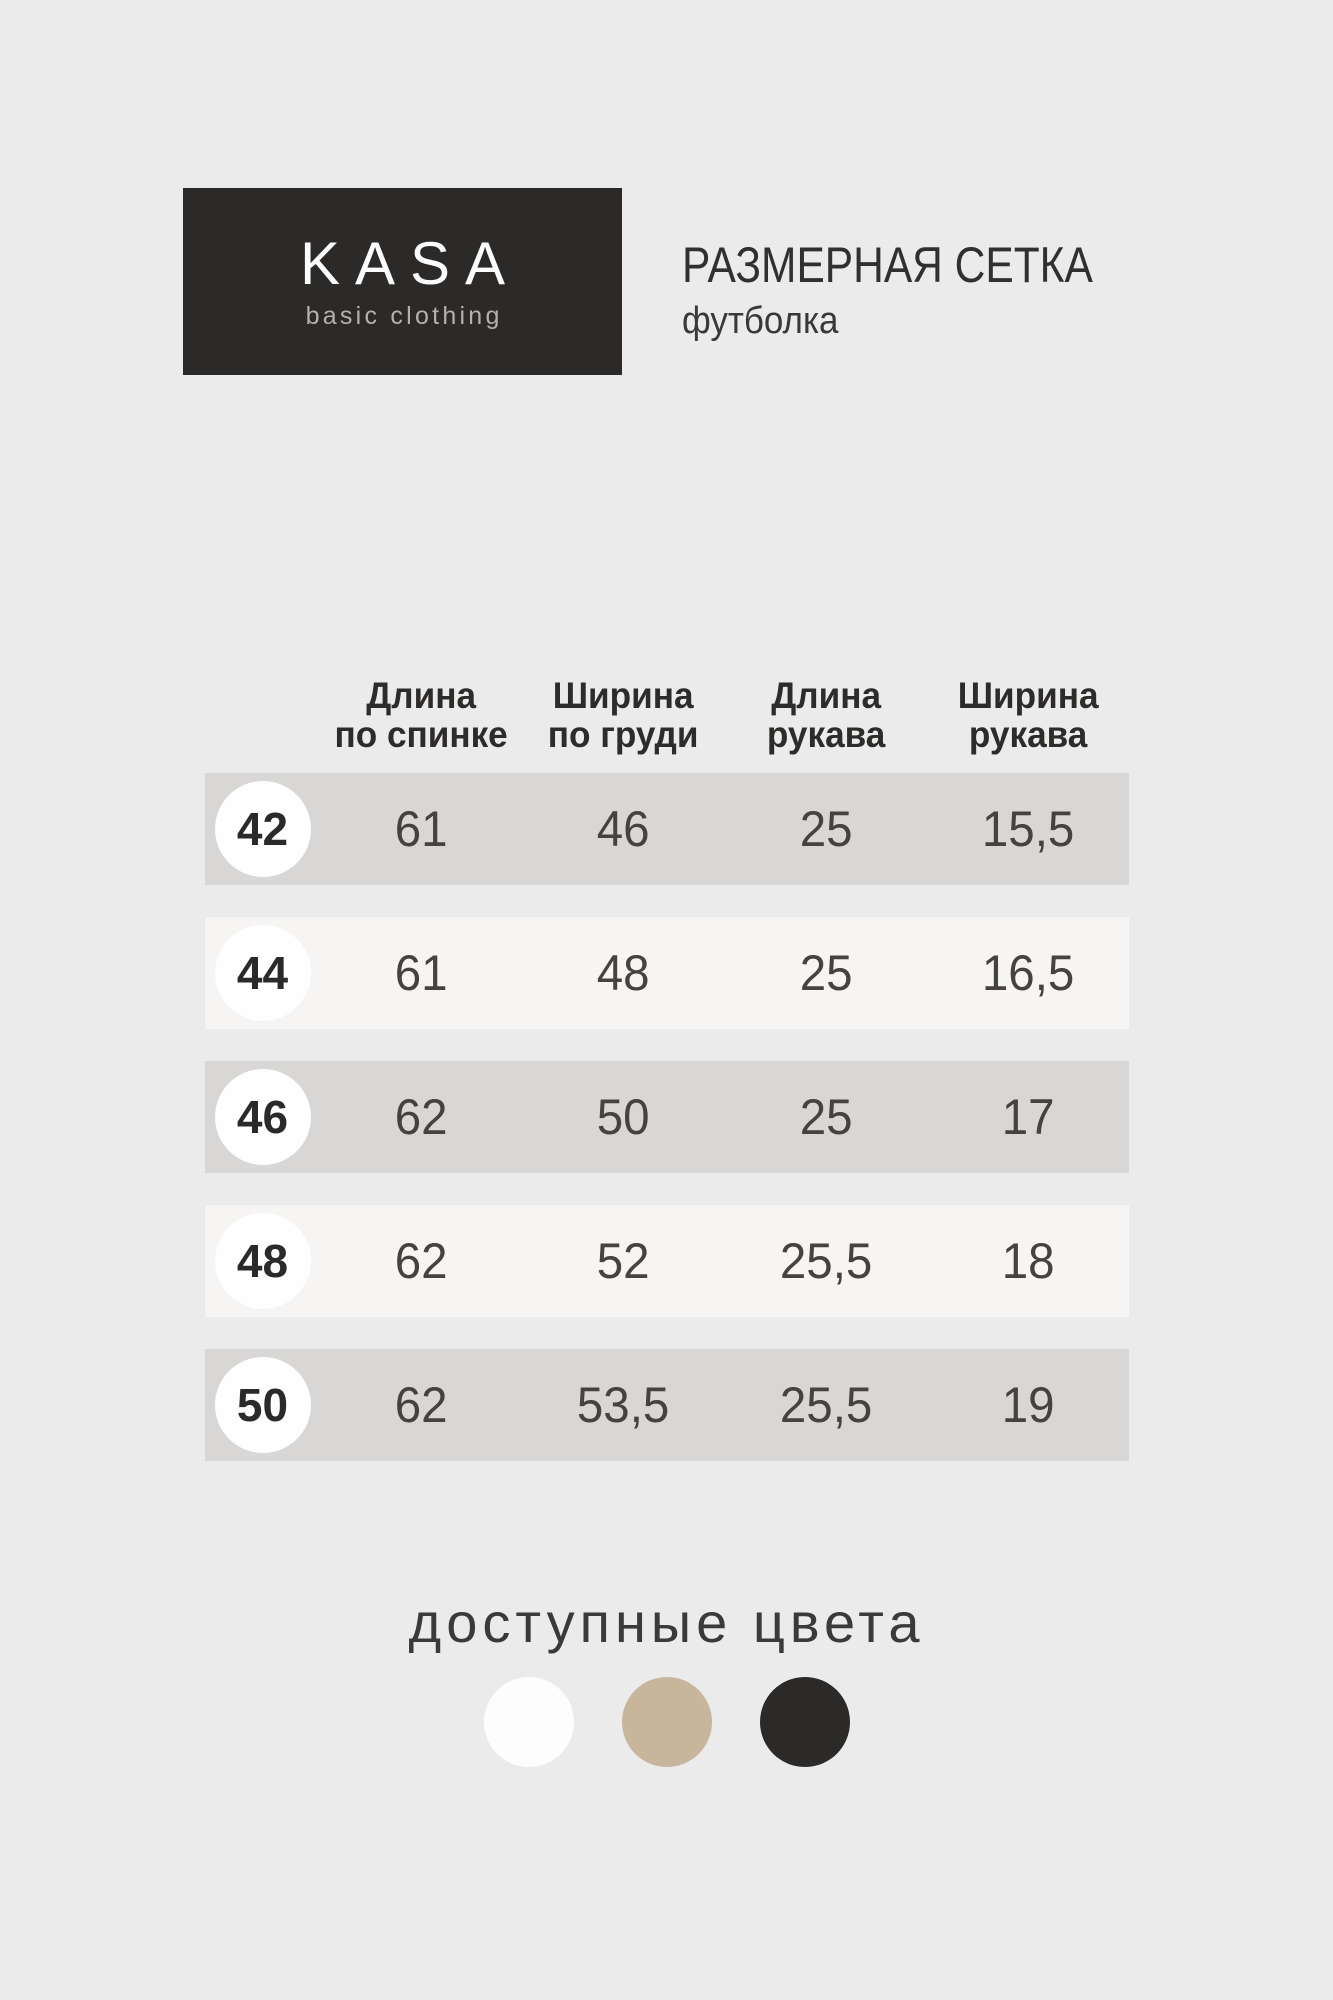 The height and width of the screenshot is (2000, 1333). Describe the element at coordinates (623, 829) in the screenshot. I see `table-cell: 46` at that location.